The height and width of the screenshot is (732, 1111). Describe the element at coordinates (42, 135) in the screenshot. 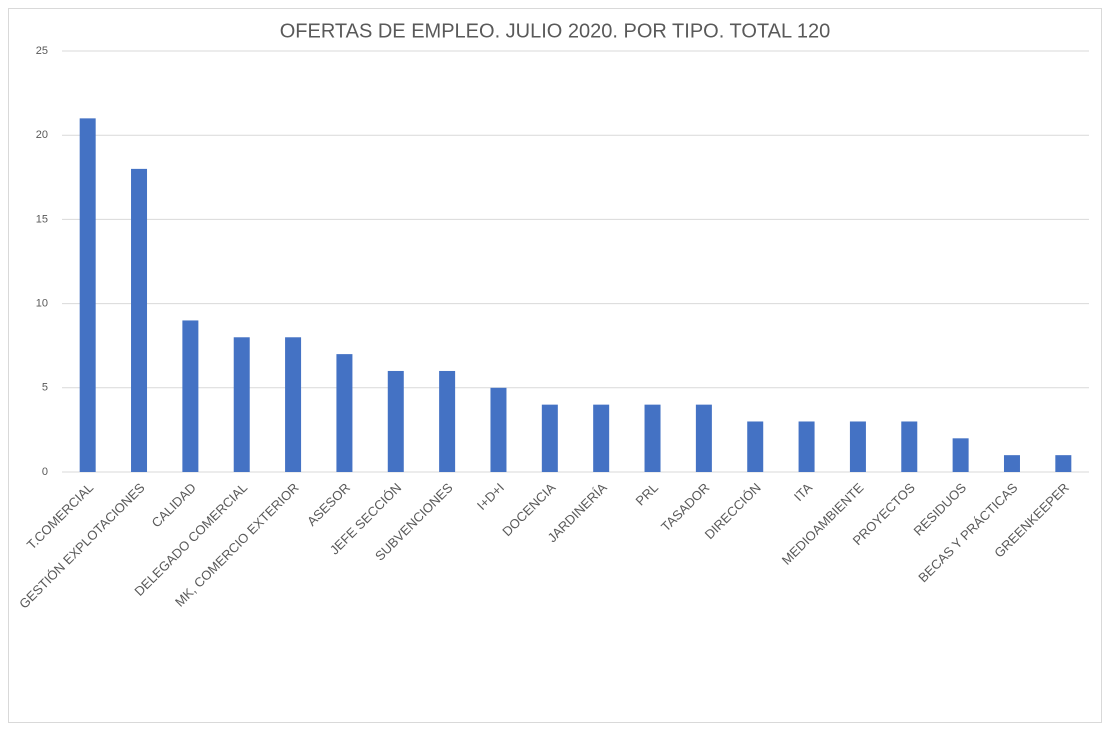

I see `y-tick-label: 20` at that location.